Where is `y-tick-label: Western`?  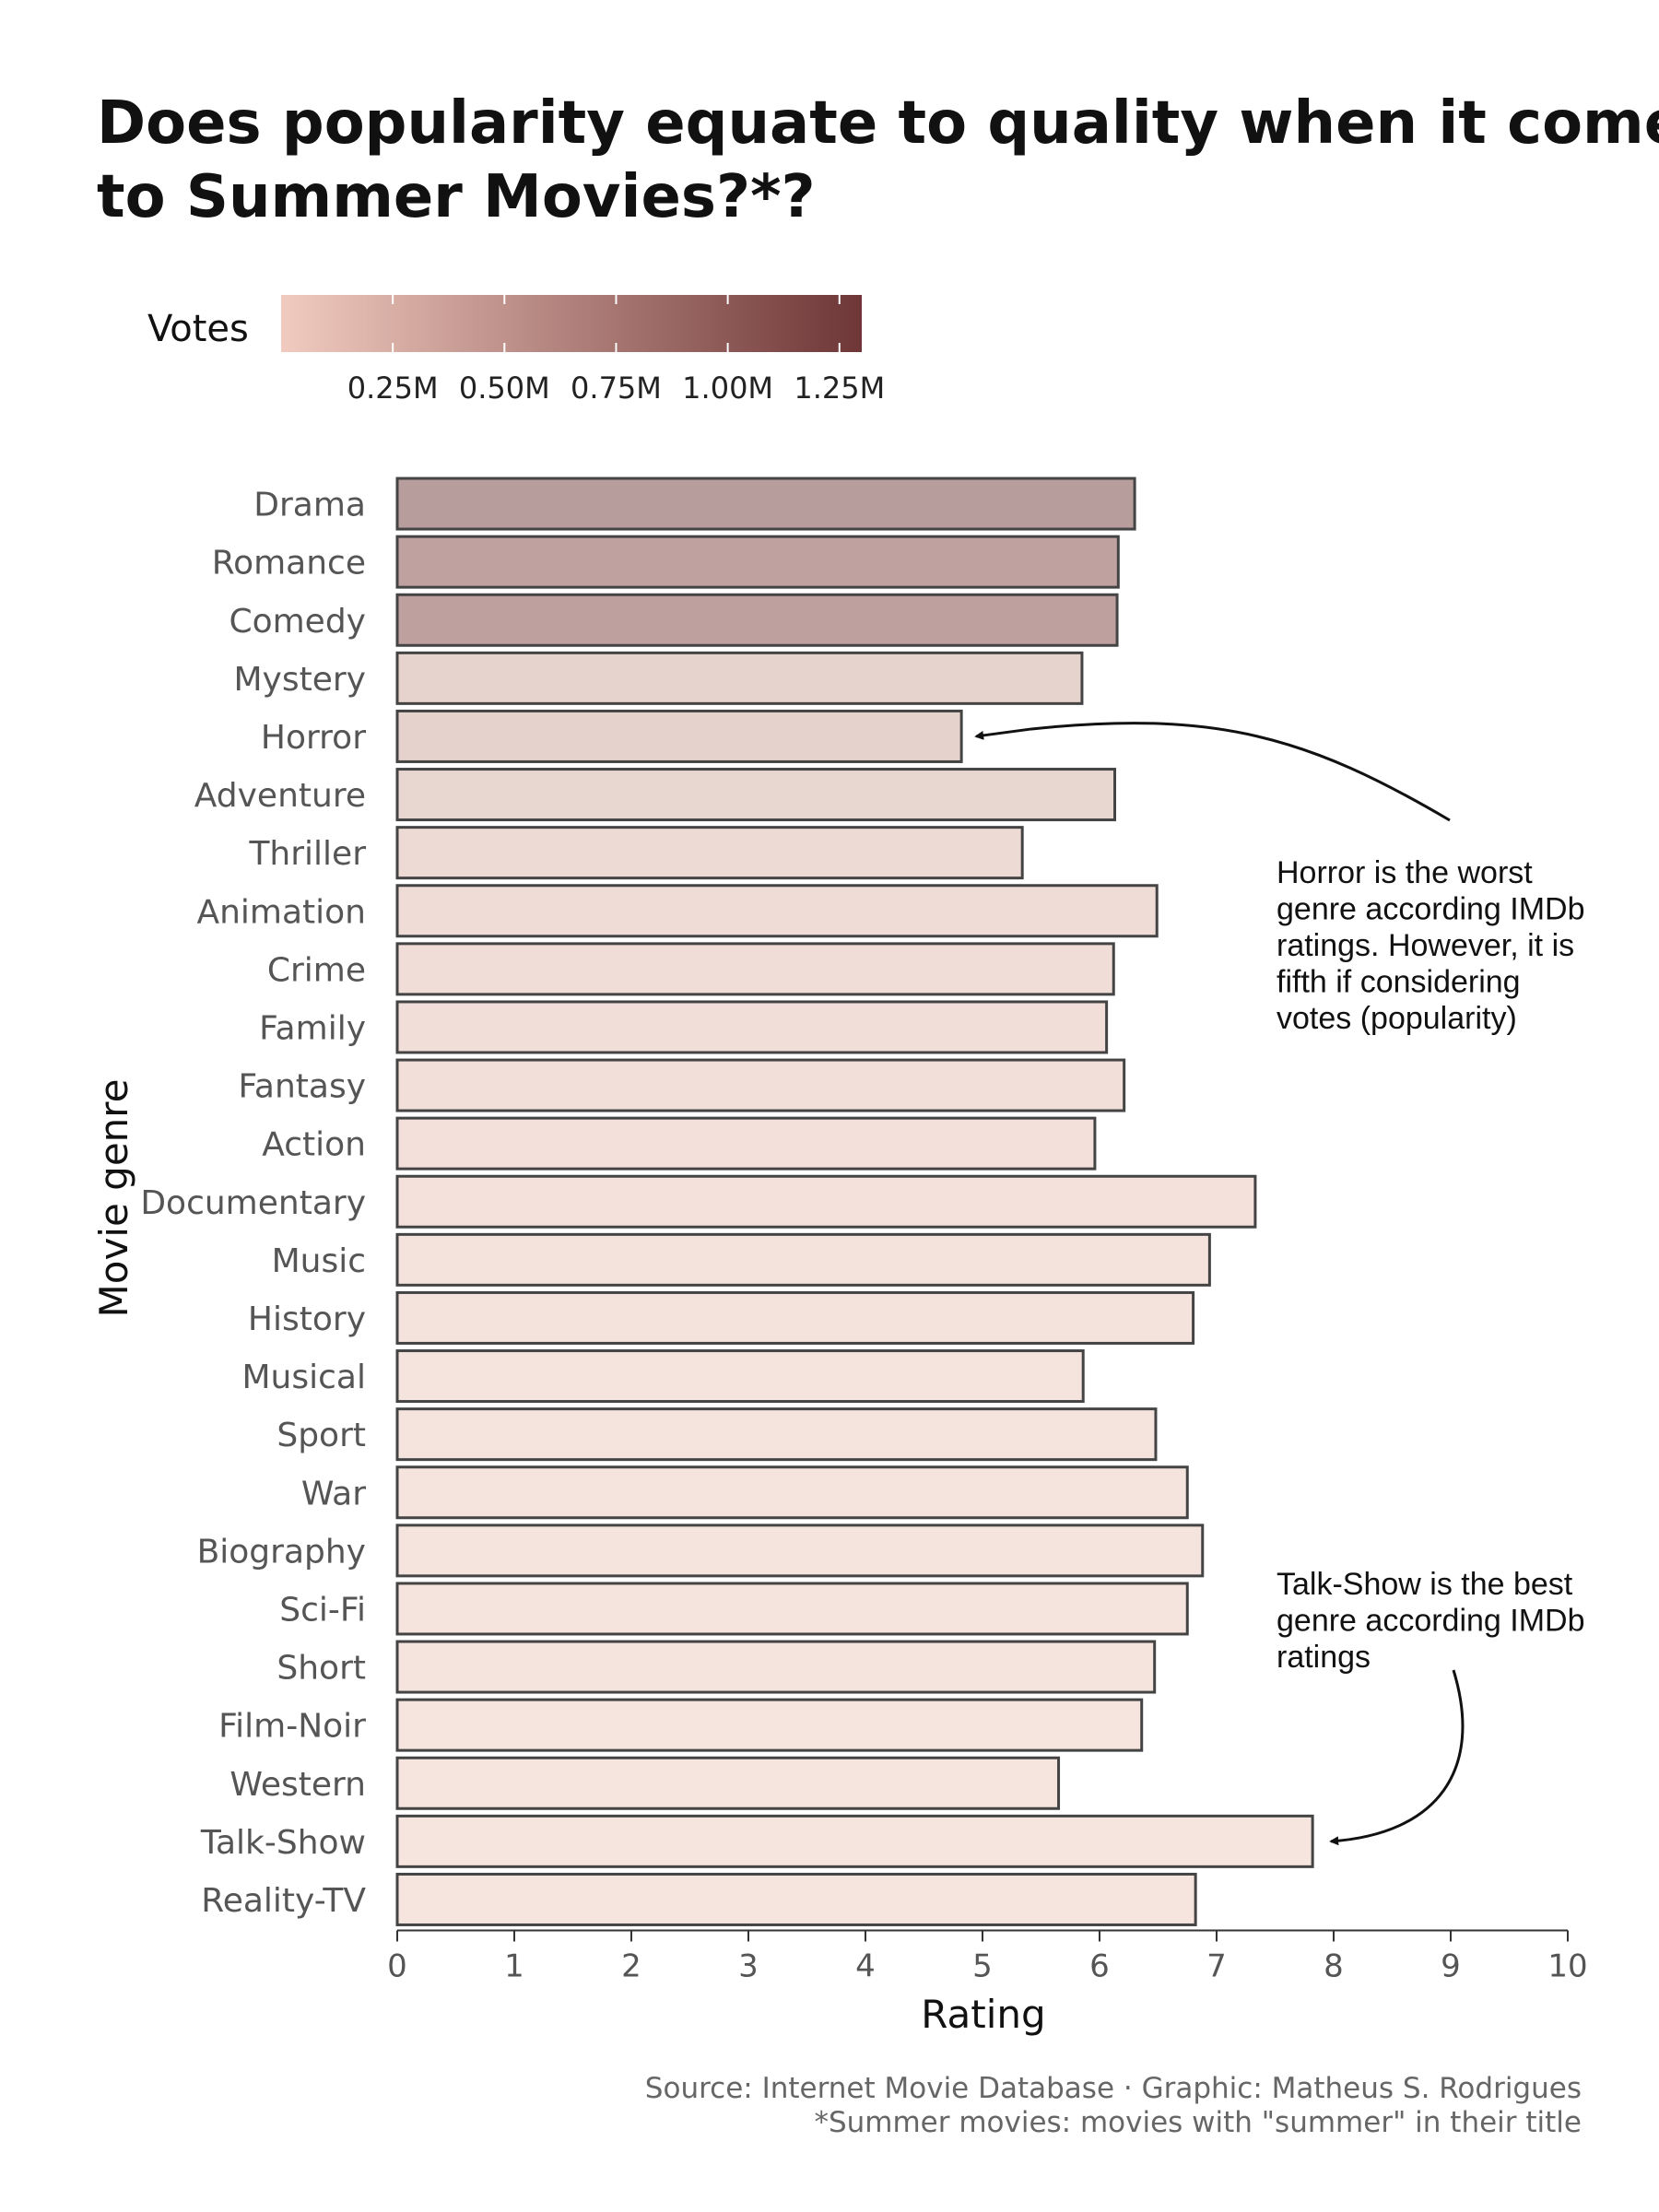 y-tick-label: Western is located at coordinates (297, 1785).